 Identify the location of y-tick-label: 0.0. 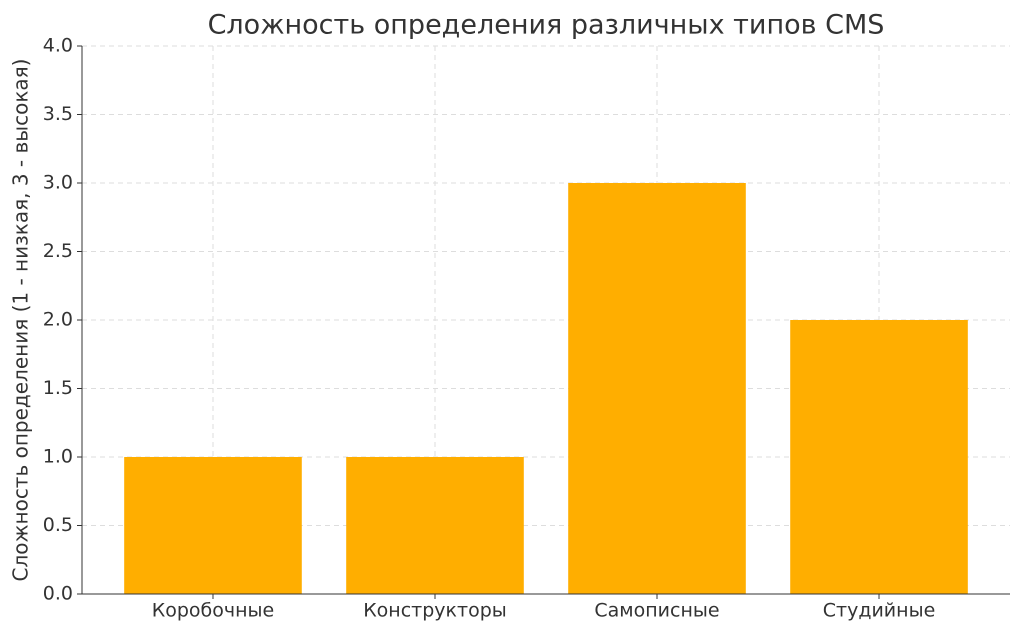
(58, 594).